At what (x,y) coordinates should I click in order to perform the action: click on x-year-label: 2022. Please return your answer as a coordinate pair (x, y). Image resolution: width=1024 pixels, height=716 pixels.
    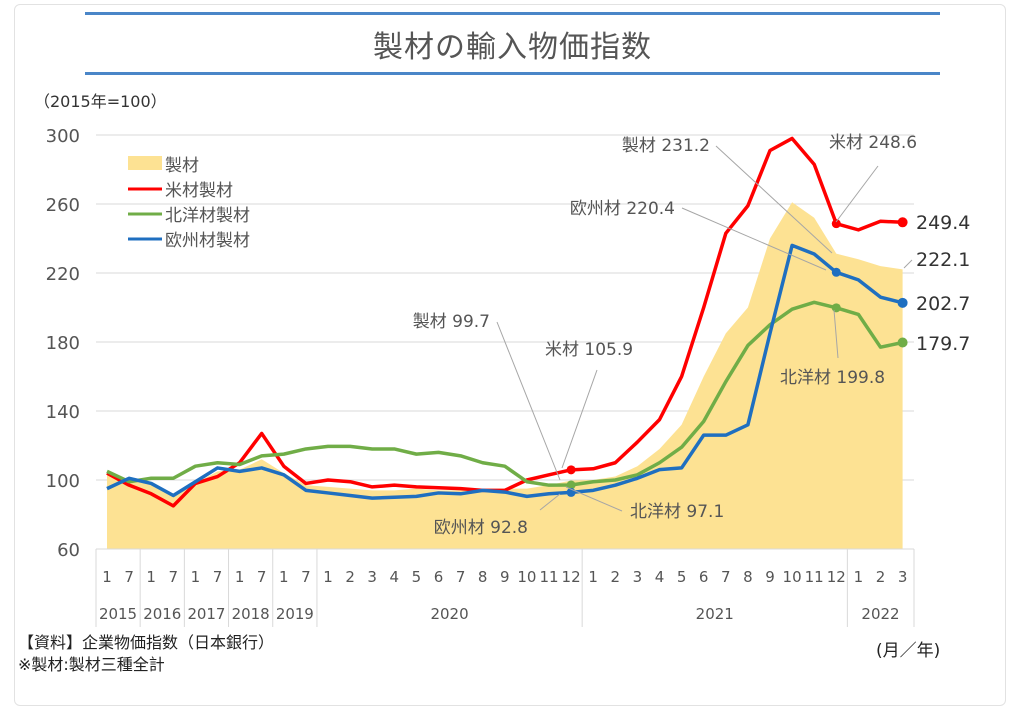
    Looking at the image, I should click on (880, 614).